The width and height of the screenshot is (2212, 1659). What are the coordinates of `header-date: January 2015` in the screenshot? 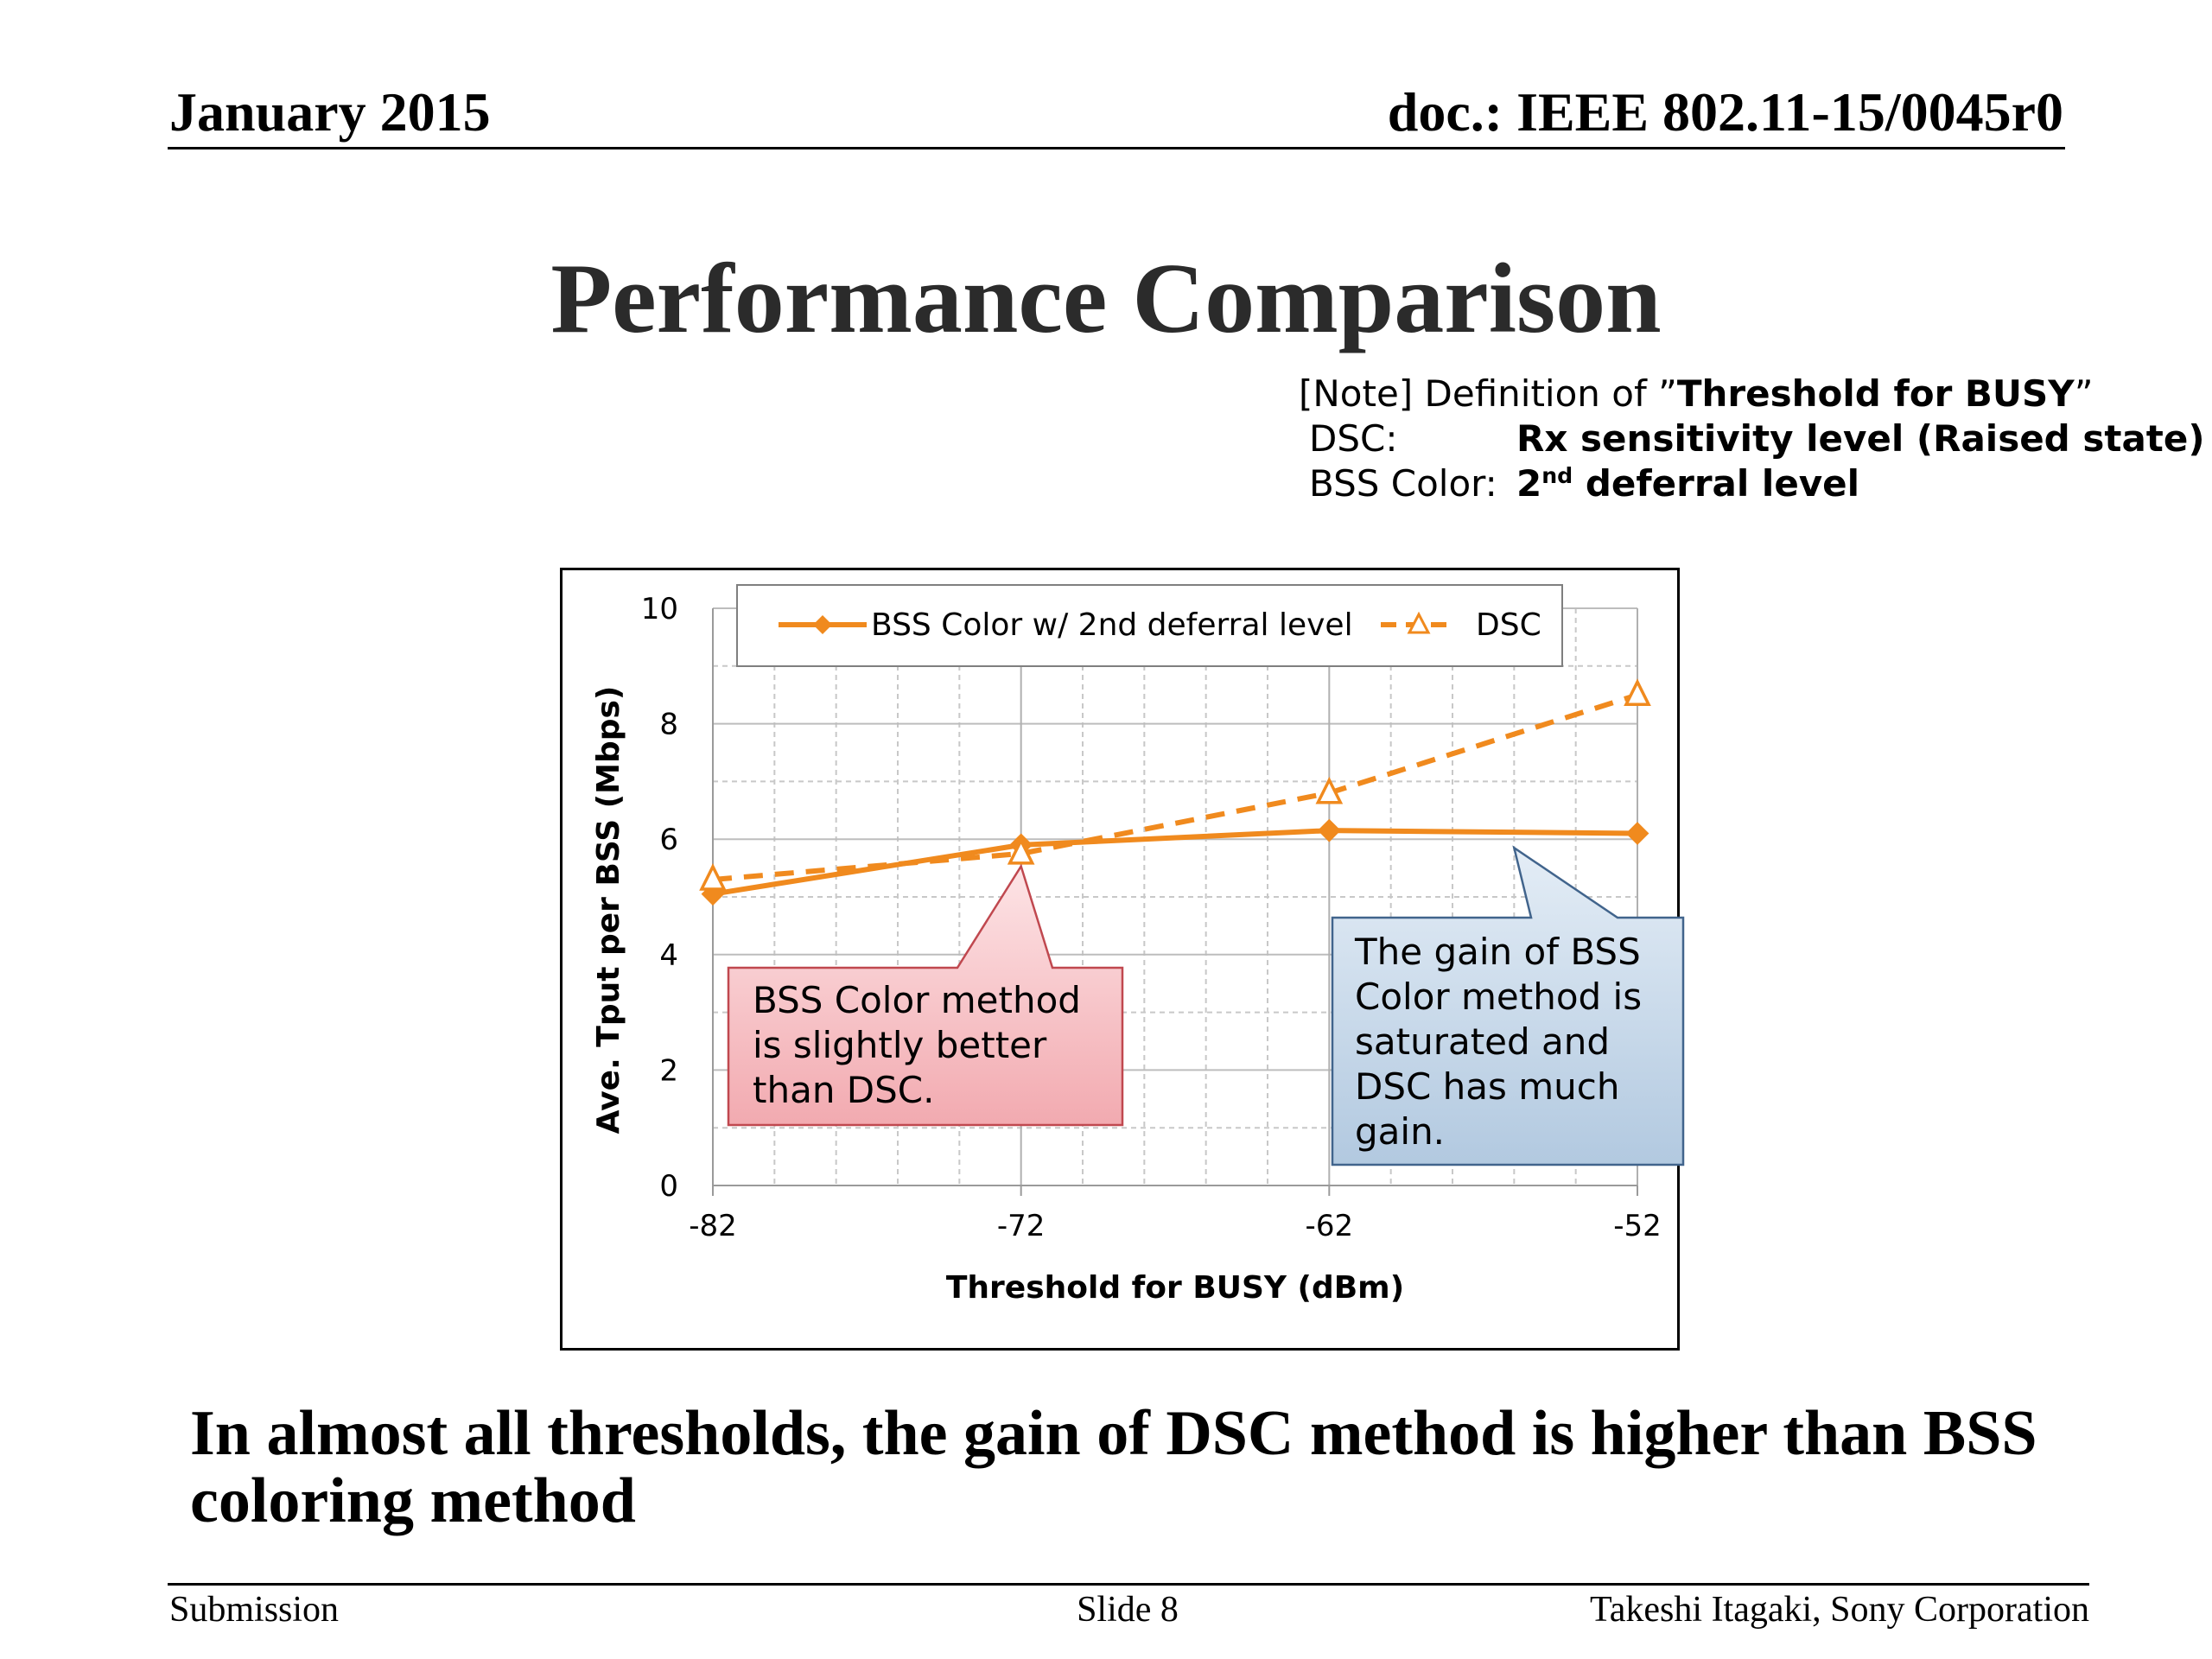 It's located at (330, 112).